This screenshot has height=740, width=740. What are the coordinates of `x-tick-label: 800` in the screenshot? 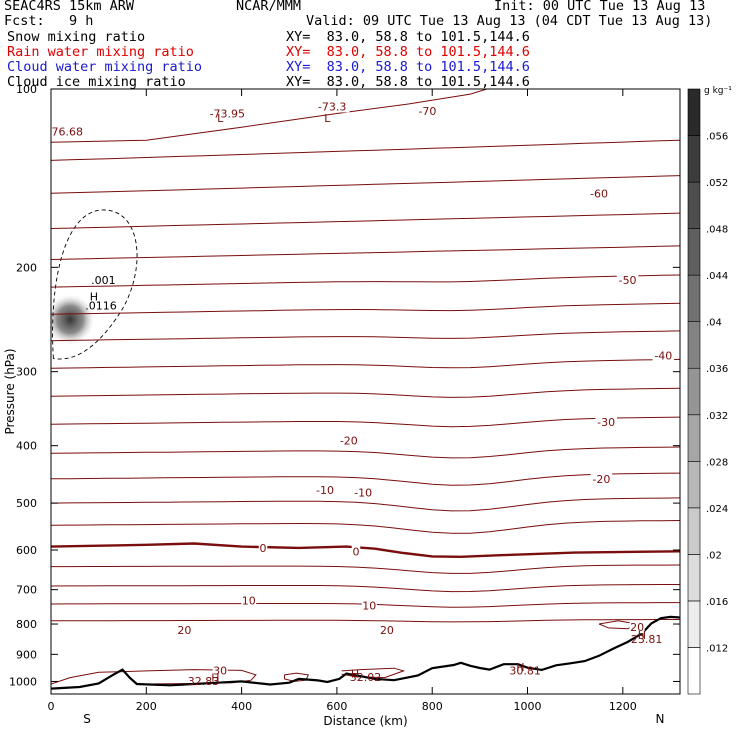 It's located at (432, 706).